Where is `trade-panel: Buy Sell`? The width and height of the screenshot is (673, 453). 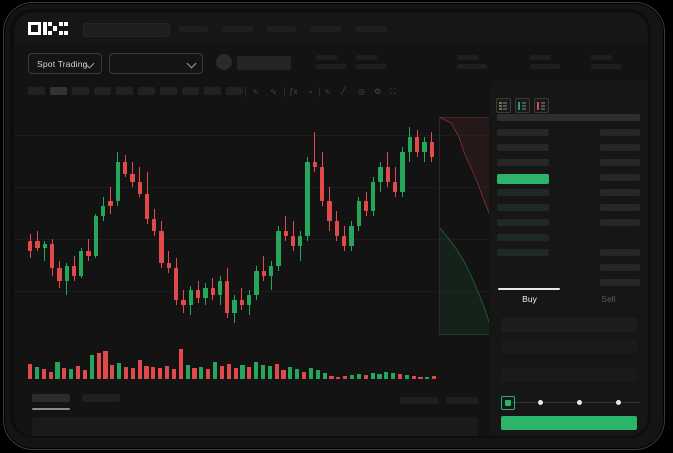 trade-panel: Buy Sell is located at coordinates (569, 362).